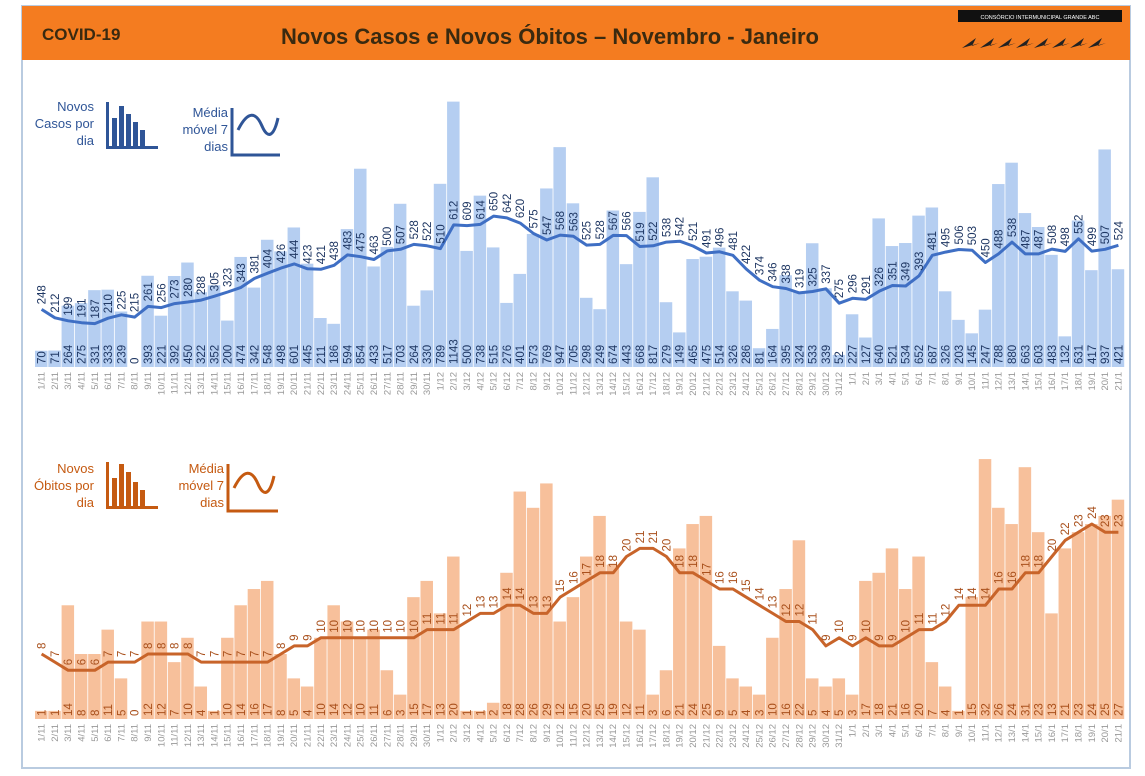 Image resolution: width=1145 pixels, height=776 pixels. I want to click on x-tick-label: 27/12, so click(786, 384).